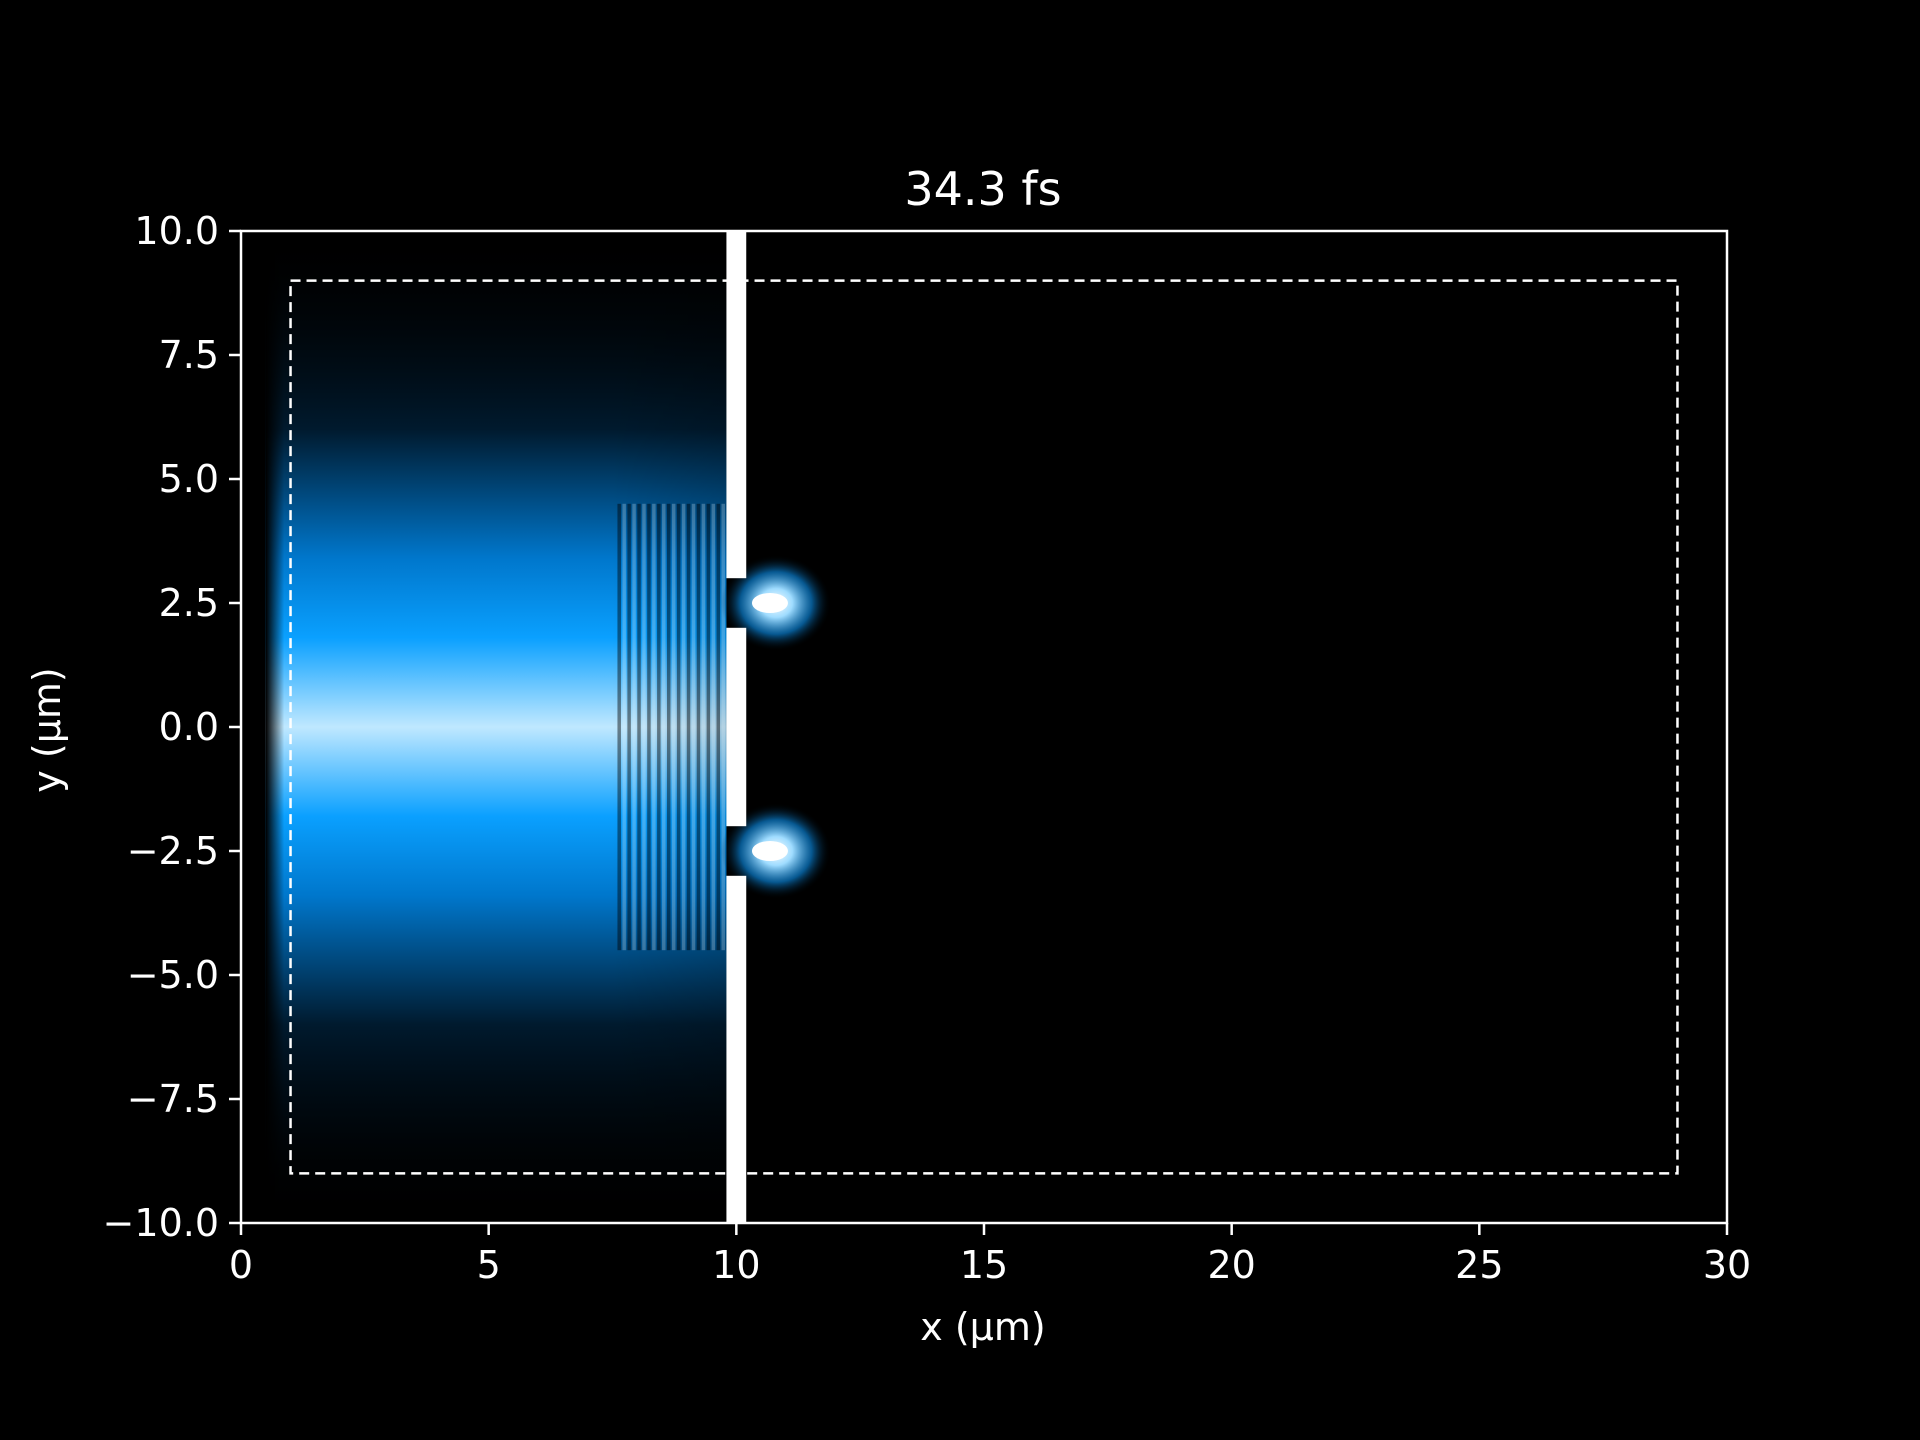 Image resolution: width=1920 pixels, height=1440 pixels. Describe the element at coordinates (489, 1265) in the screenshot. I see `x-tick-label: 5` at that location.